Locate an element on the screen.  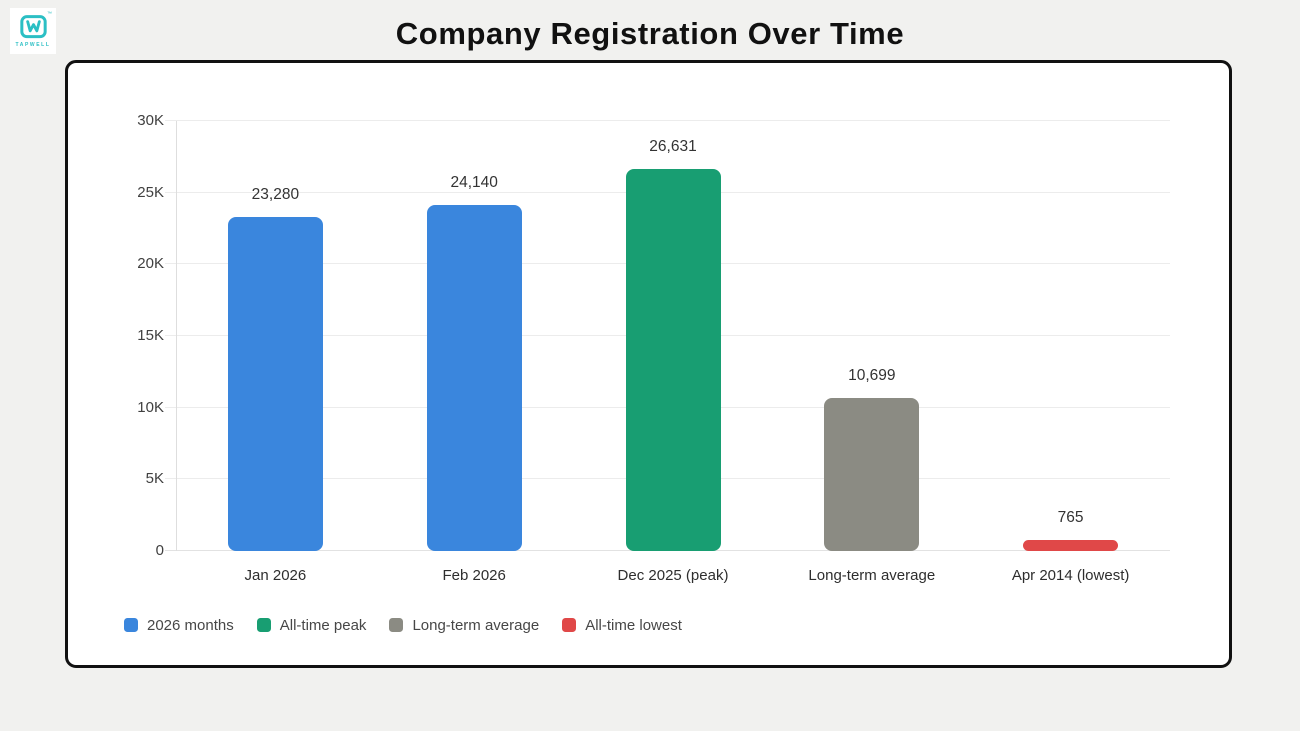
legend-label: 2026 months is located at coordinates (190, 625).